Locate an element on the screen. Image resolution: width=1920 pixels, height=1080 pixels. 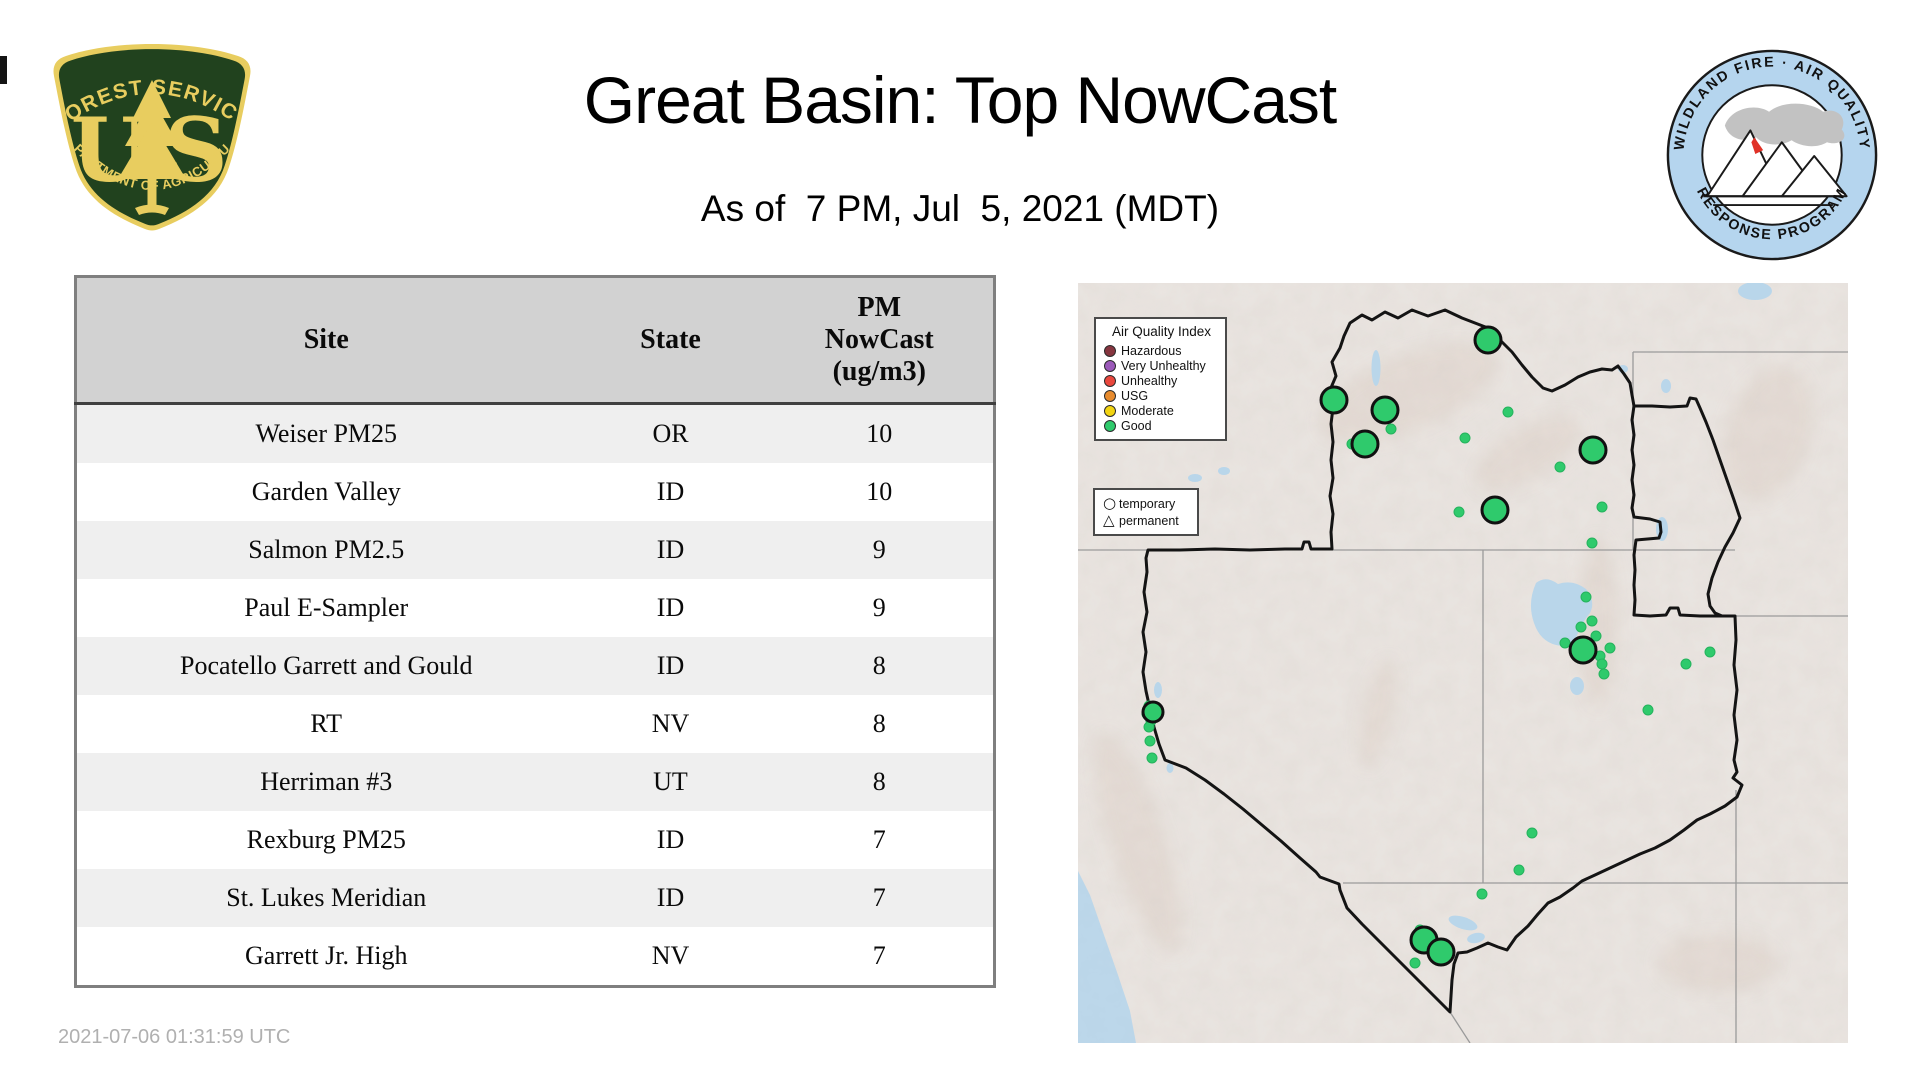
aqi-legend-item: Moderate is located at coordinates (1161, 410).